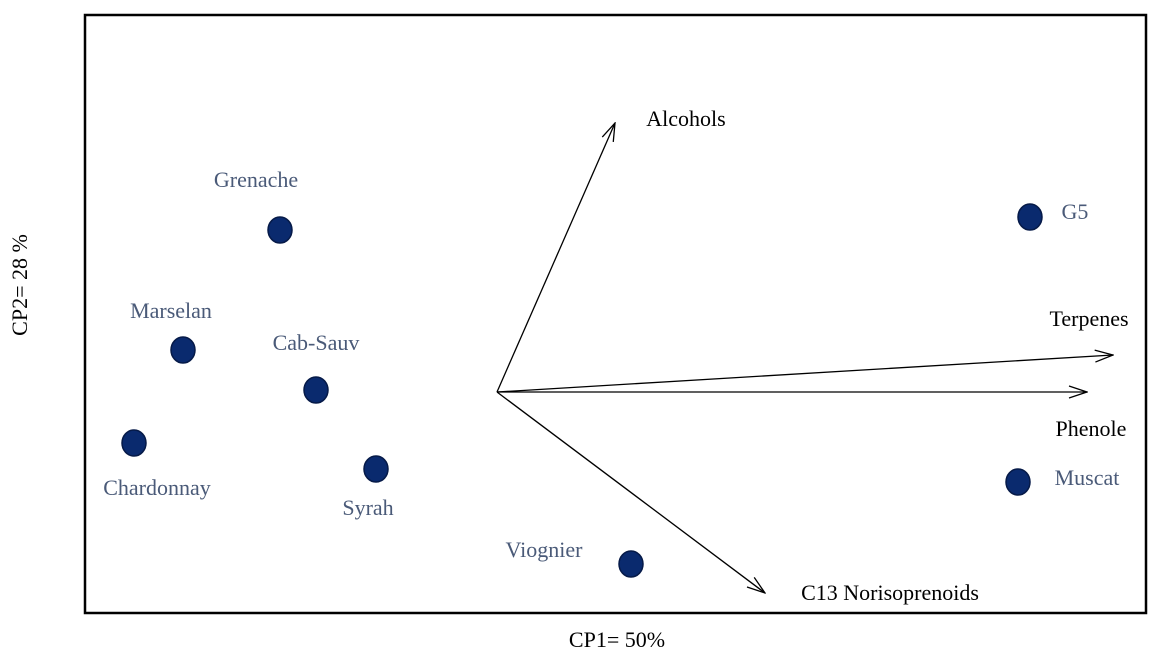  I want to click on y-axis-label: CP2= 28 %, so click(19, 285).